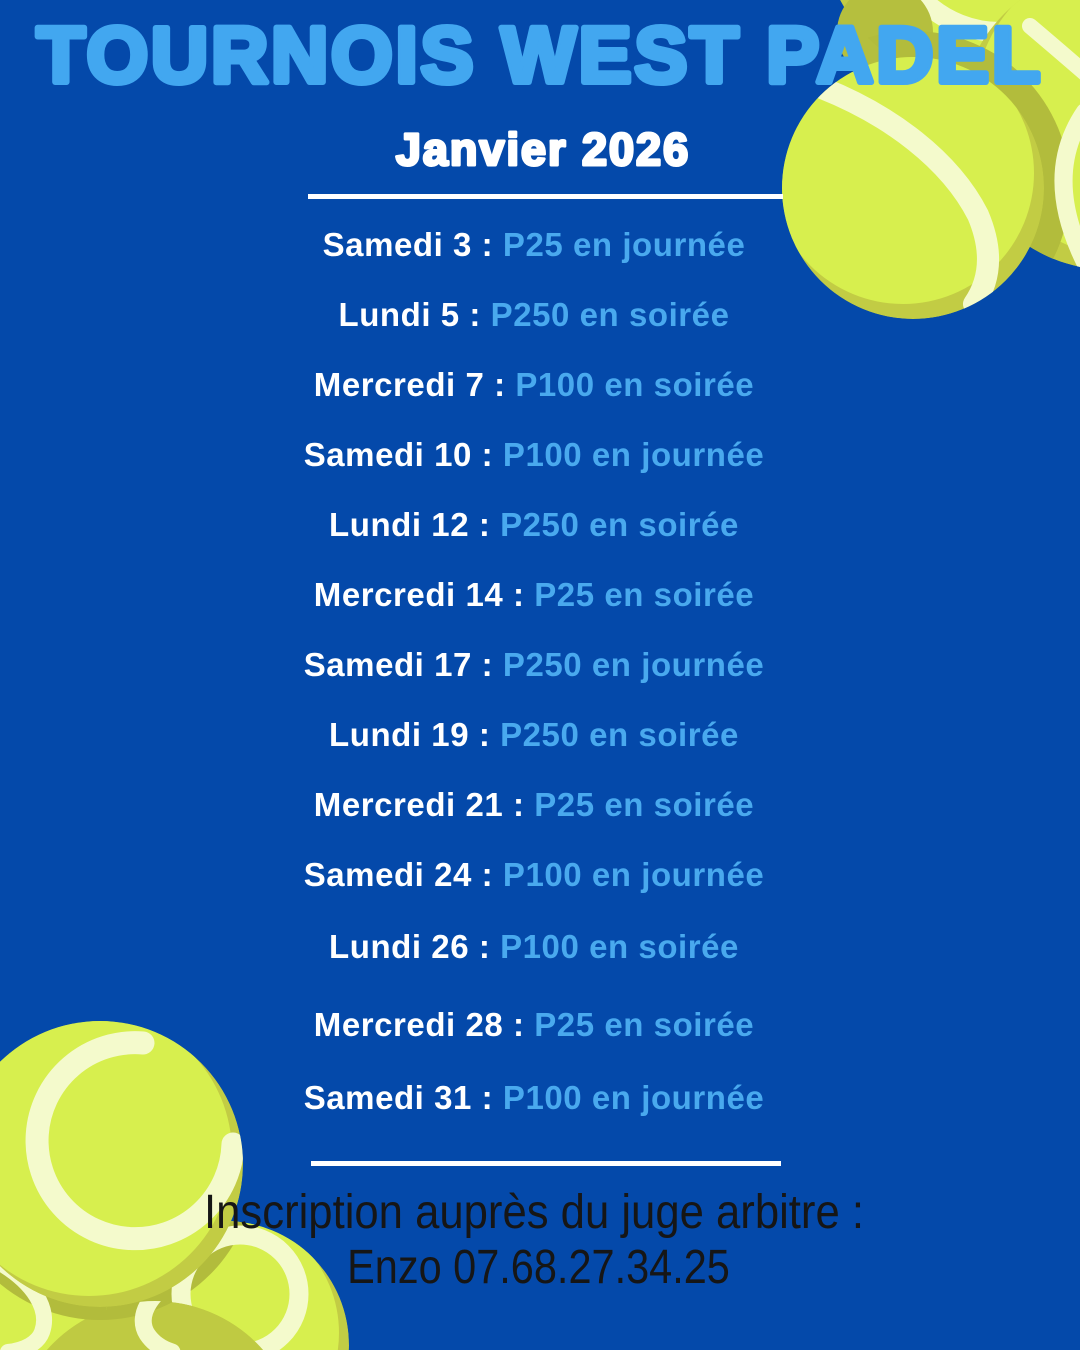 This screenshot has height=1350, width=1080. I want to click on svg-text: Janvier 2026, so click(543, 149).